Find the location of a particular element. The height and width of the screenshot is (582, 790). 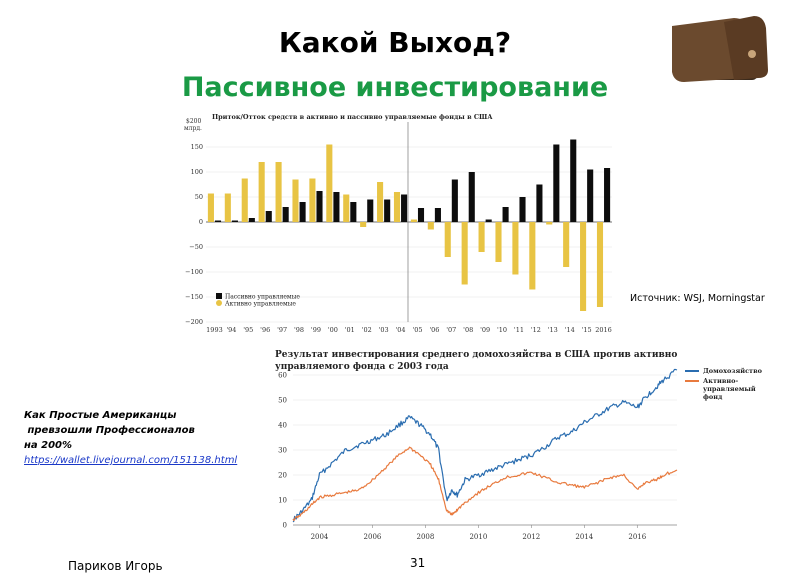

author-name: Париков Игорь is located at coordinates (115, 566).